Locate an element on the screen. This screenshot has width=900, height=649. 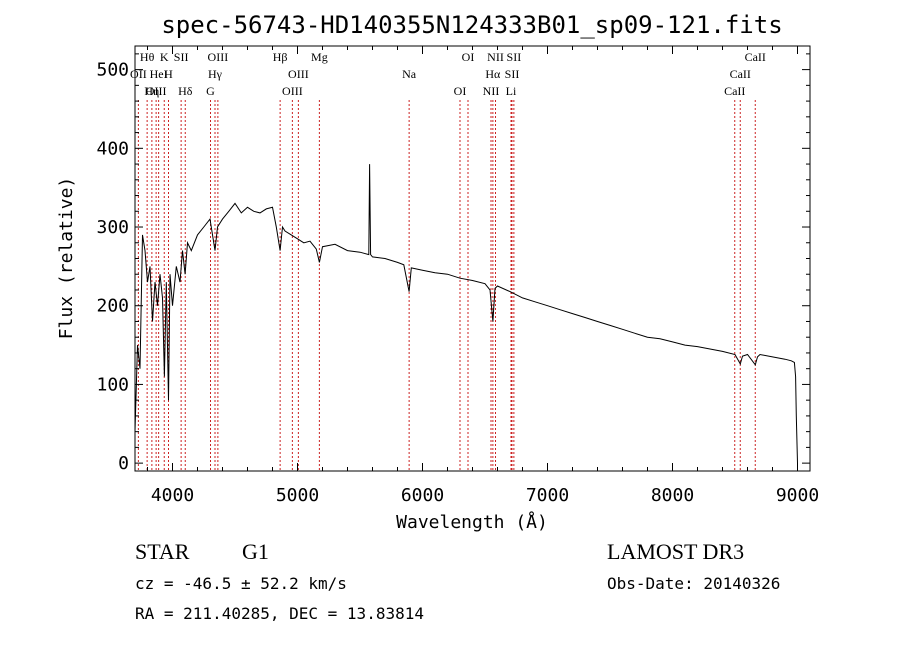
survey-name: LAMOST DR3 is located at coordinates (675, 551).